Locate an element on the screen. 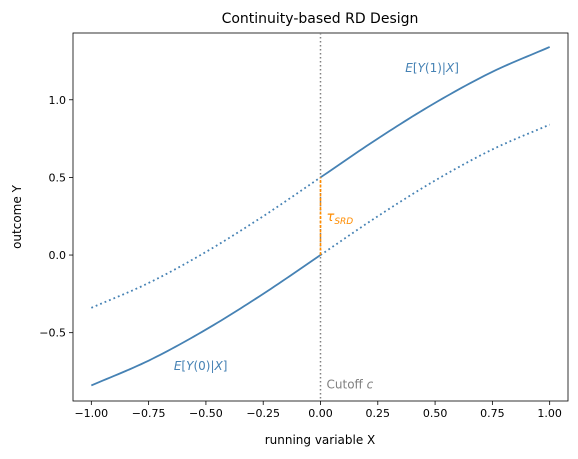 The height and width of the screenshot is (459, 578). y-tick-label: 1.0 is located at coordinates (58, 100).